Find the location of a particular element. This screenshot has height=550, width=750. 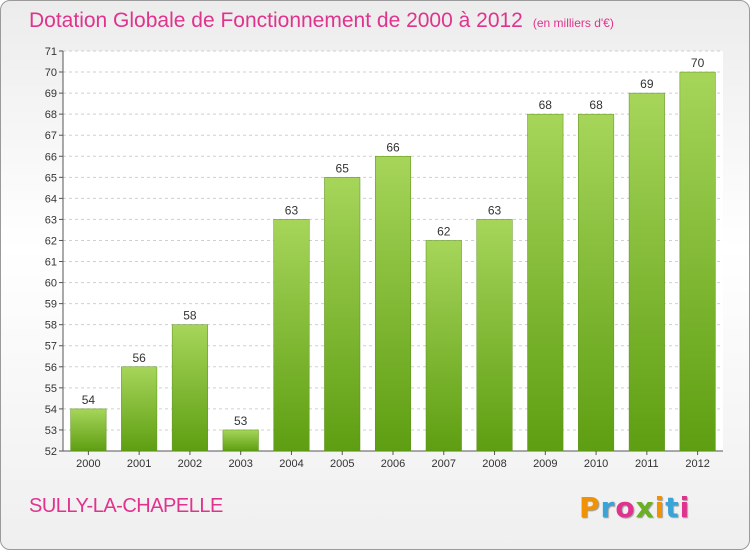

data-label: 54 is located at coordinates (89, 400).